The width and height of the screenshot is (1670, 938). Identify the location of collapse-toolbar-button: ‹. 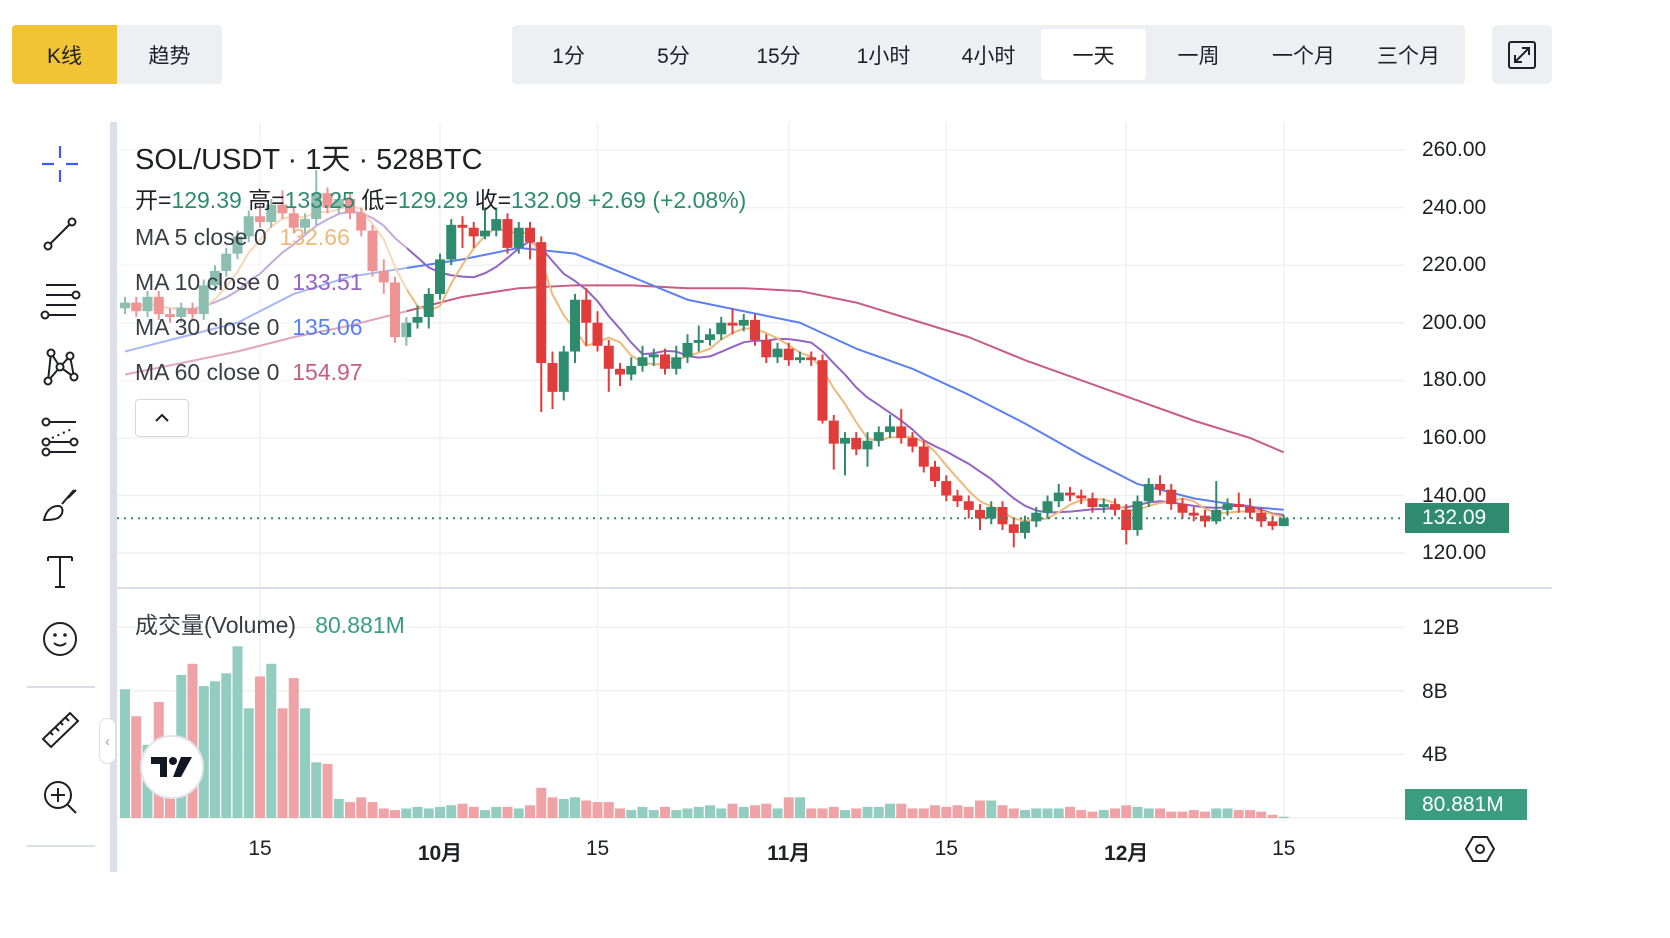
(107, 741).